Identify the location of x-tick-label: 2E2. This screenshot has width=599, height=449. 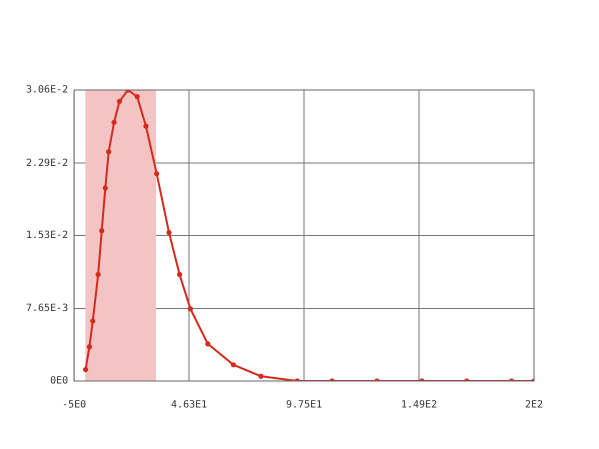
(534, 405).